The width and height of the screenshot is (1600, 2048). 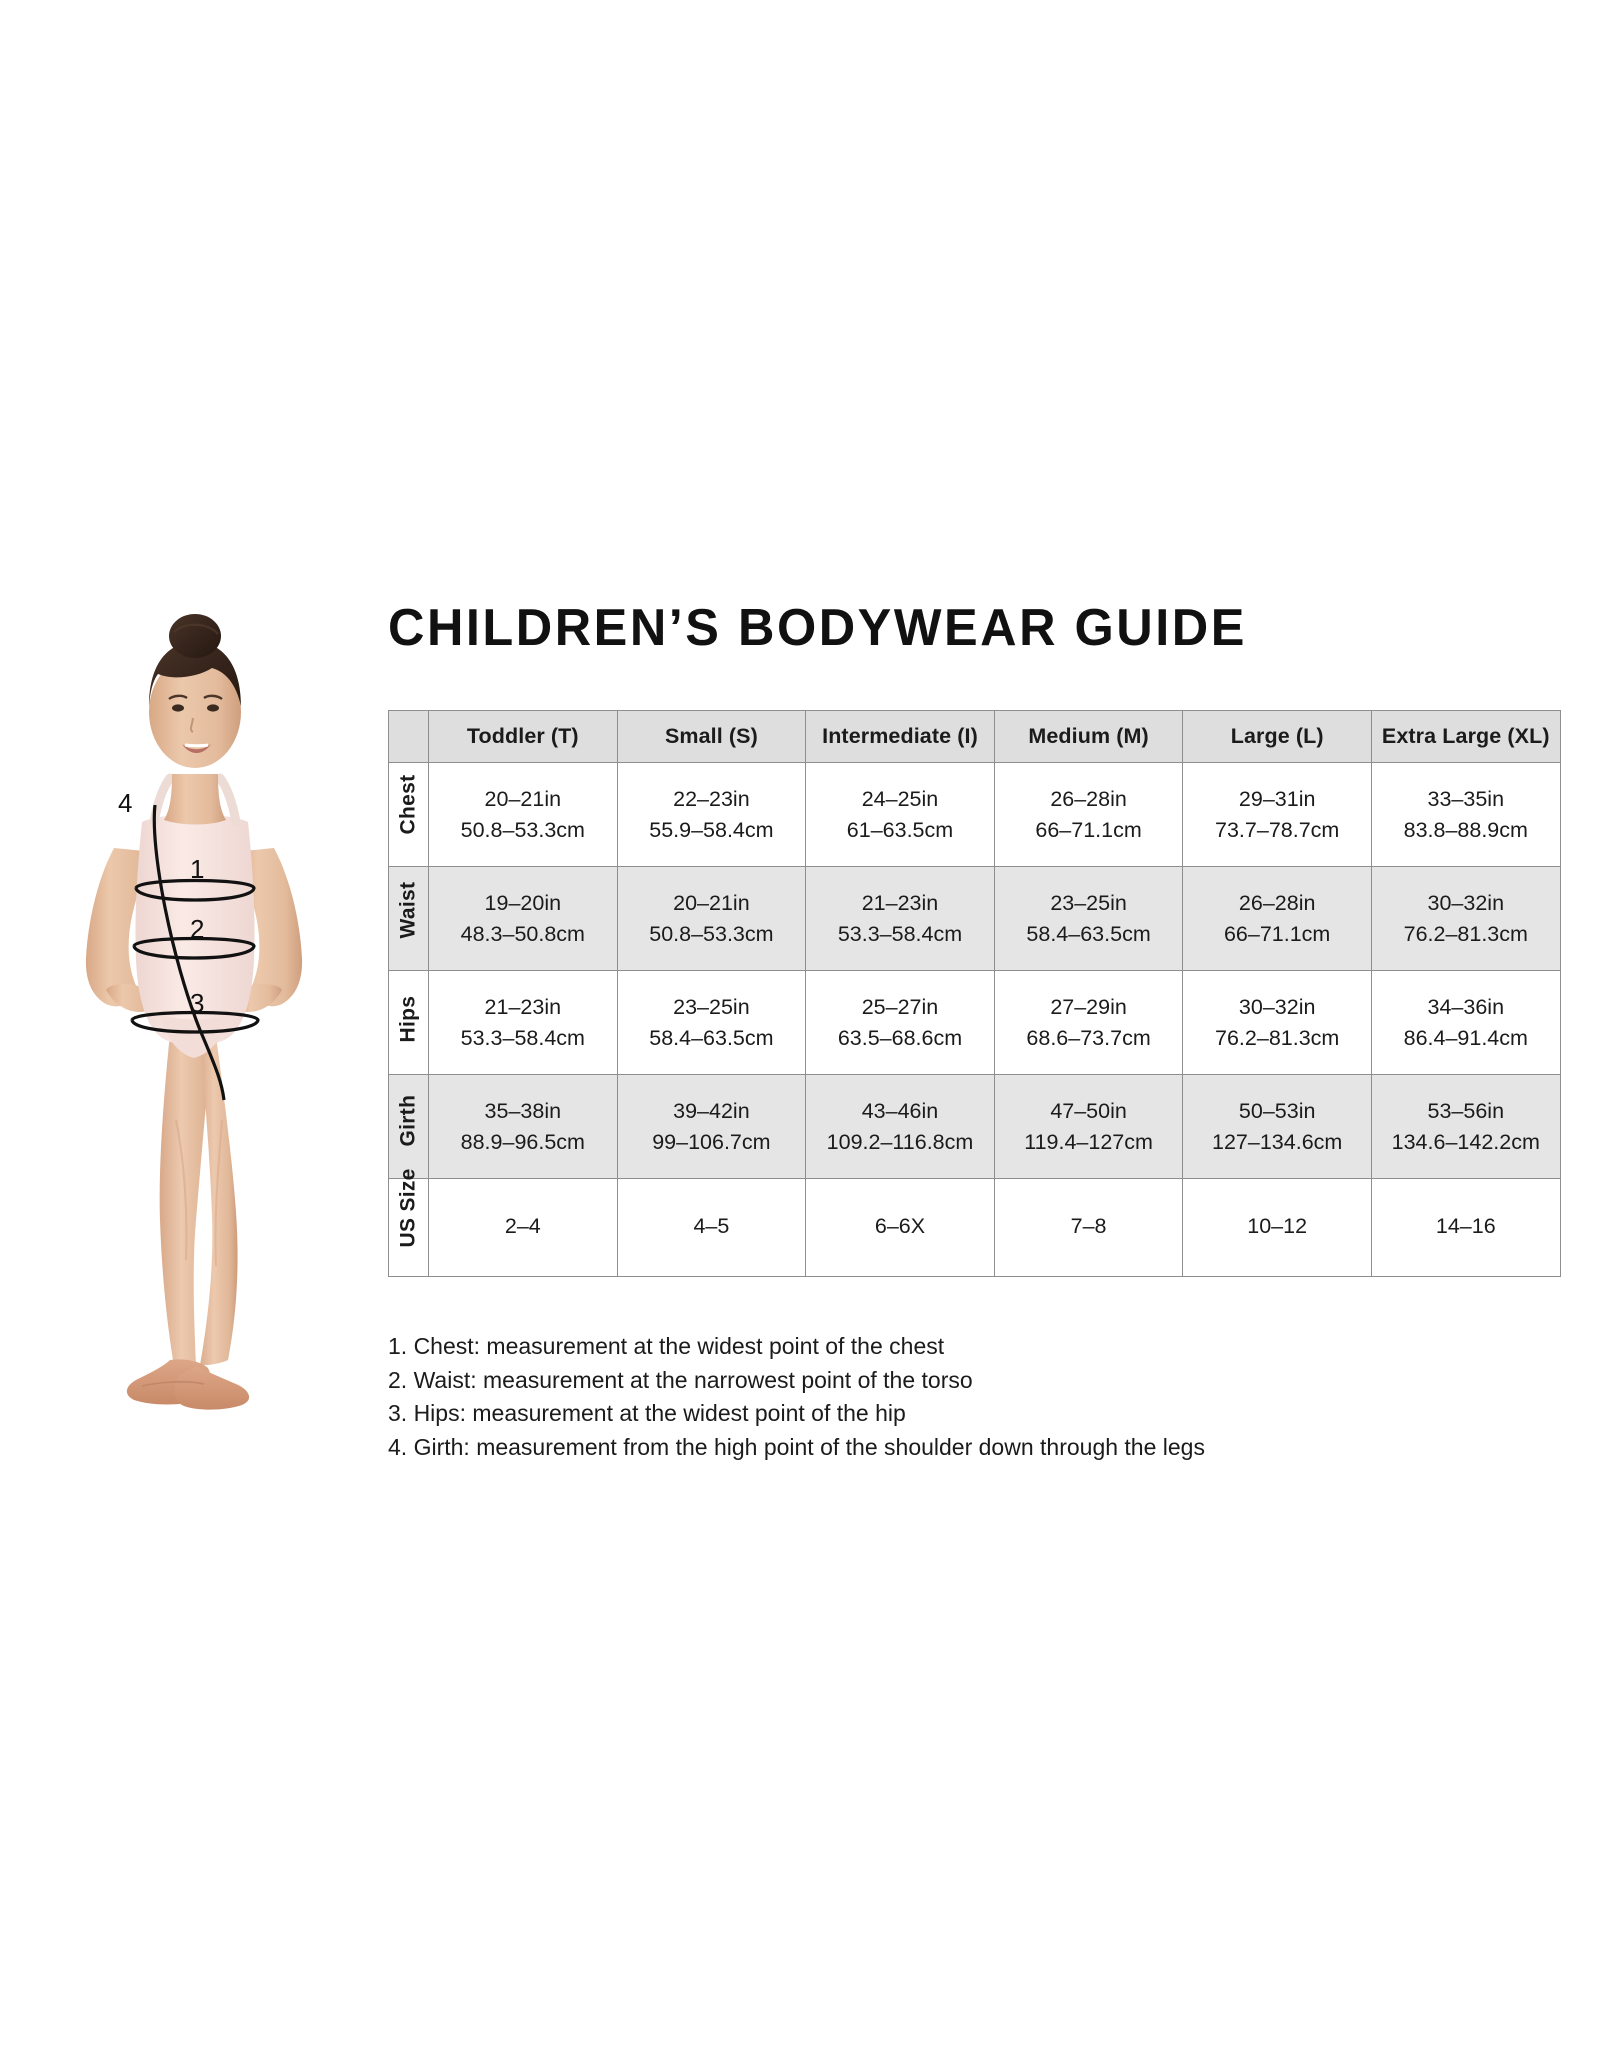 What do you see at coordinates (522, 933) in the screenshot?
I see `cell-value-metric: 48.3–50.8cm` at bounding box center [522, 933].